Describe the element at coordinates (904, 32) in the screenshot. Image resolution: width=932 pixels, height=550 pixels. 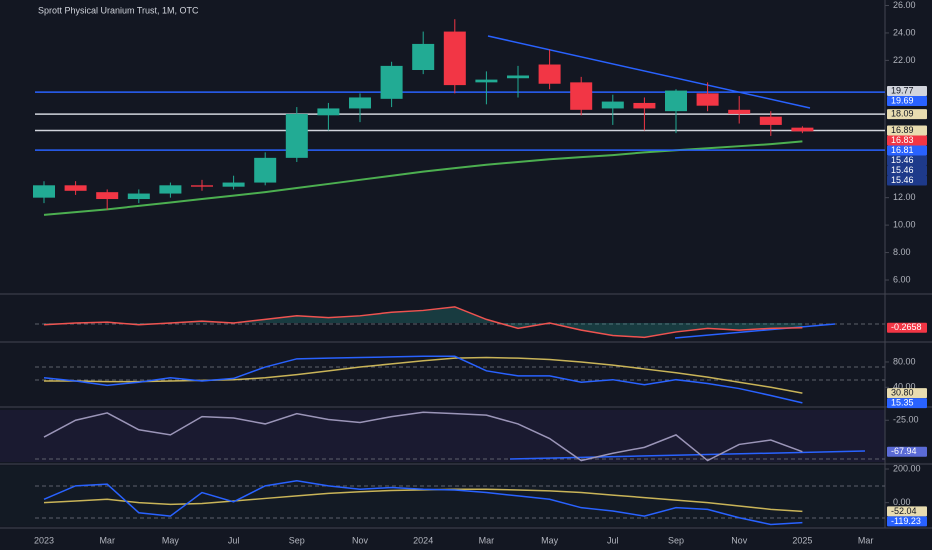
I see `y-tick-label: 24.00` at that location.